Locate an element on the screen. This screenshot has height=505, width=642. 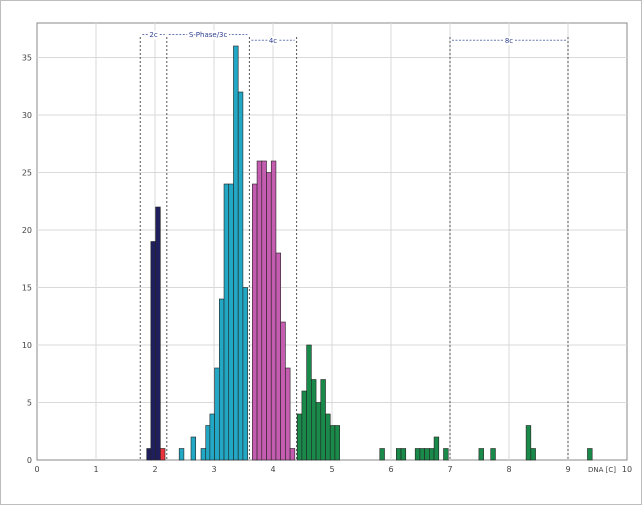
y-tick-label: 5 is located at coordinates (29, 403).